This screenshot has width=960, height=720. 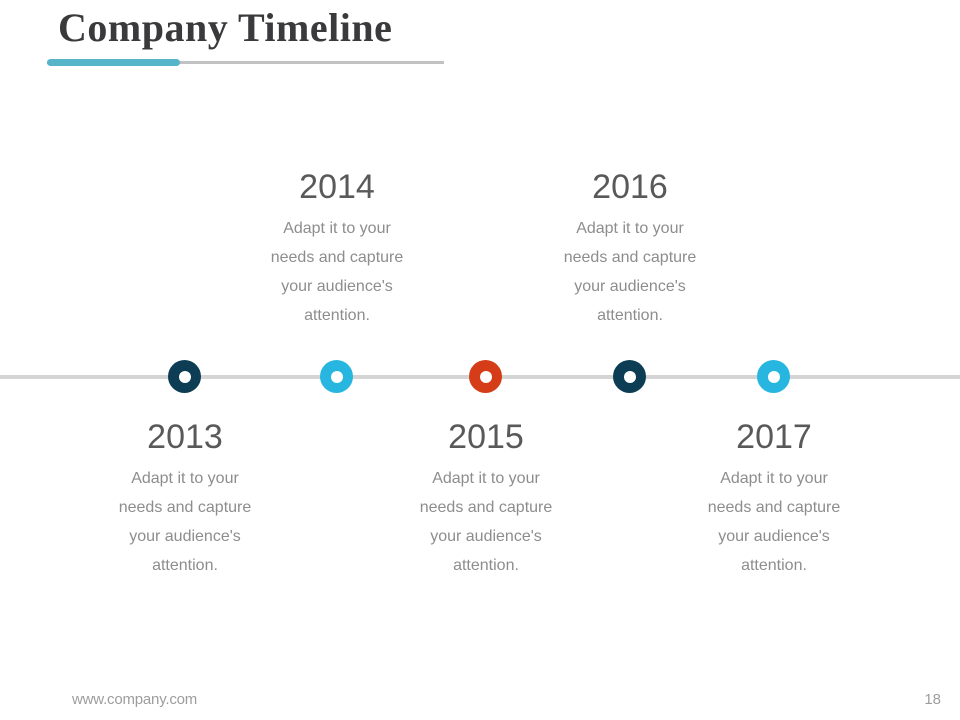 I want to click on year-label: 2016, so click(x=630, y=187).